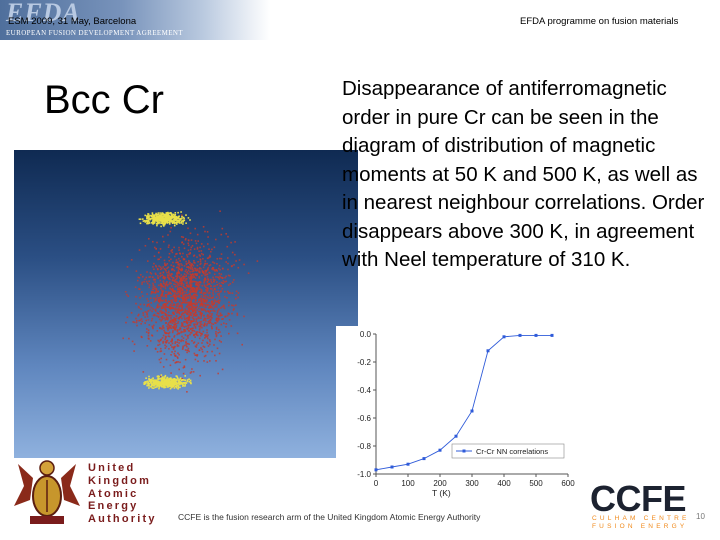 The image size is (720, 540). I want to click on ukaea-line: United, so click(112, 468).